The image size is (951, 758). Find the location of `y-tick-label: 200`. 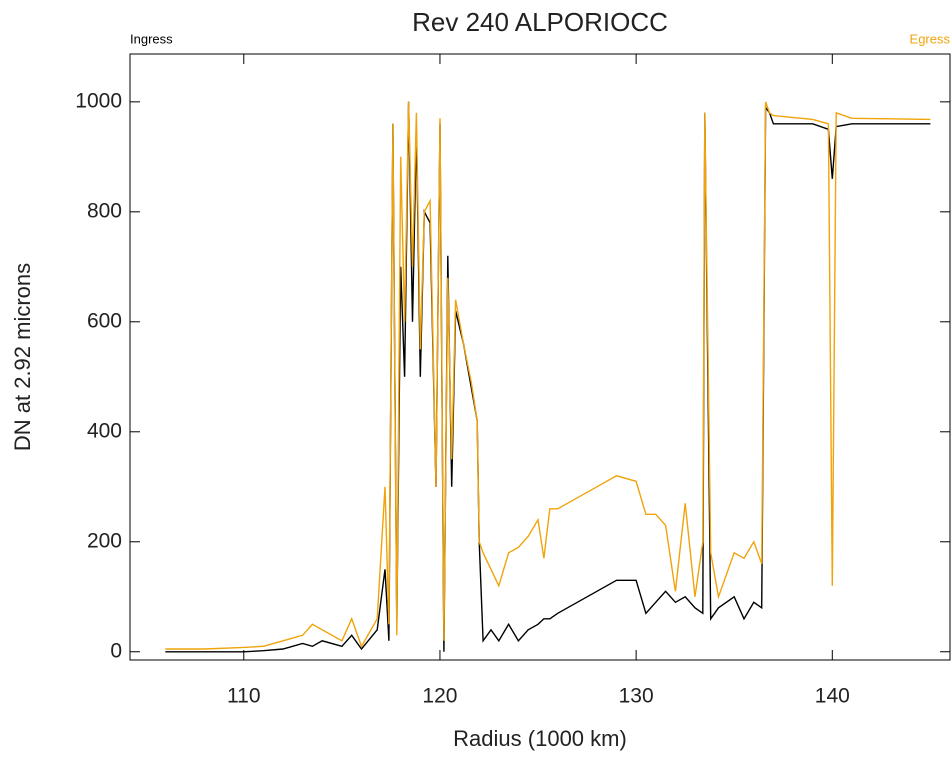

y-tick-label: 200 is located at coordinates (104, 540).